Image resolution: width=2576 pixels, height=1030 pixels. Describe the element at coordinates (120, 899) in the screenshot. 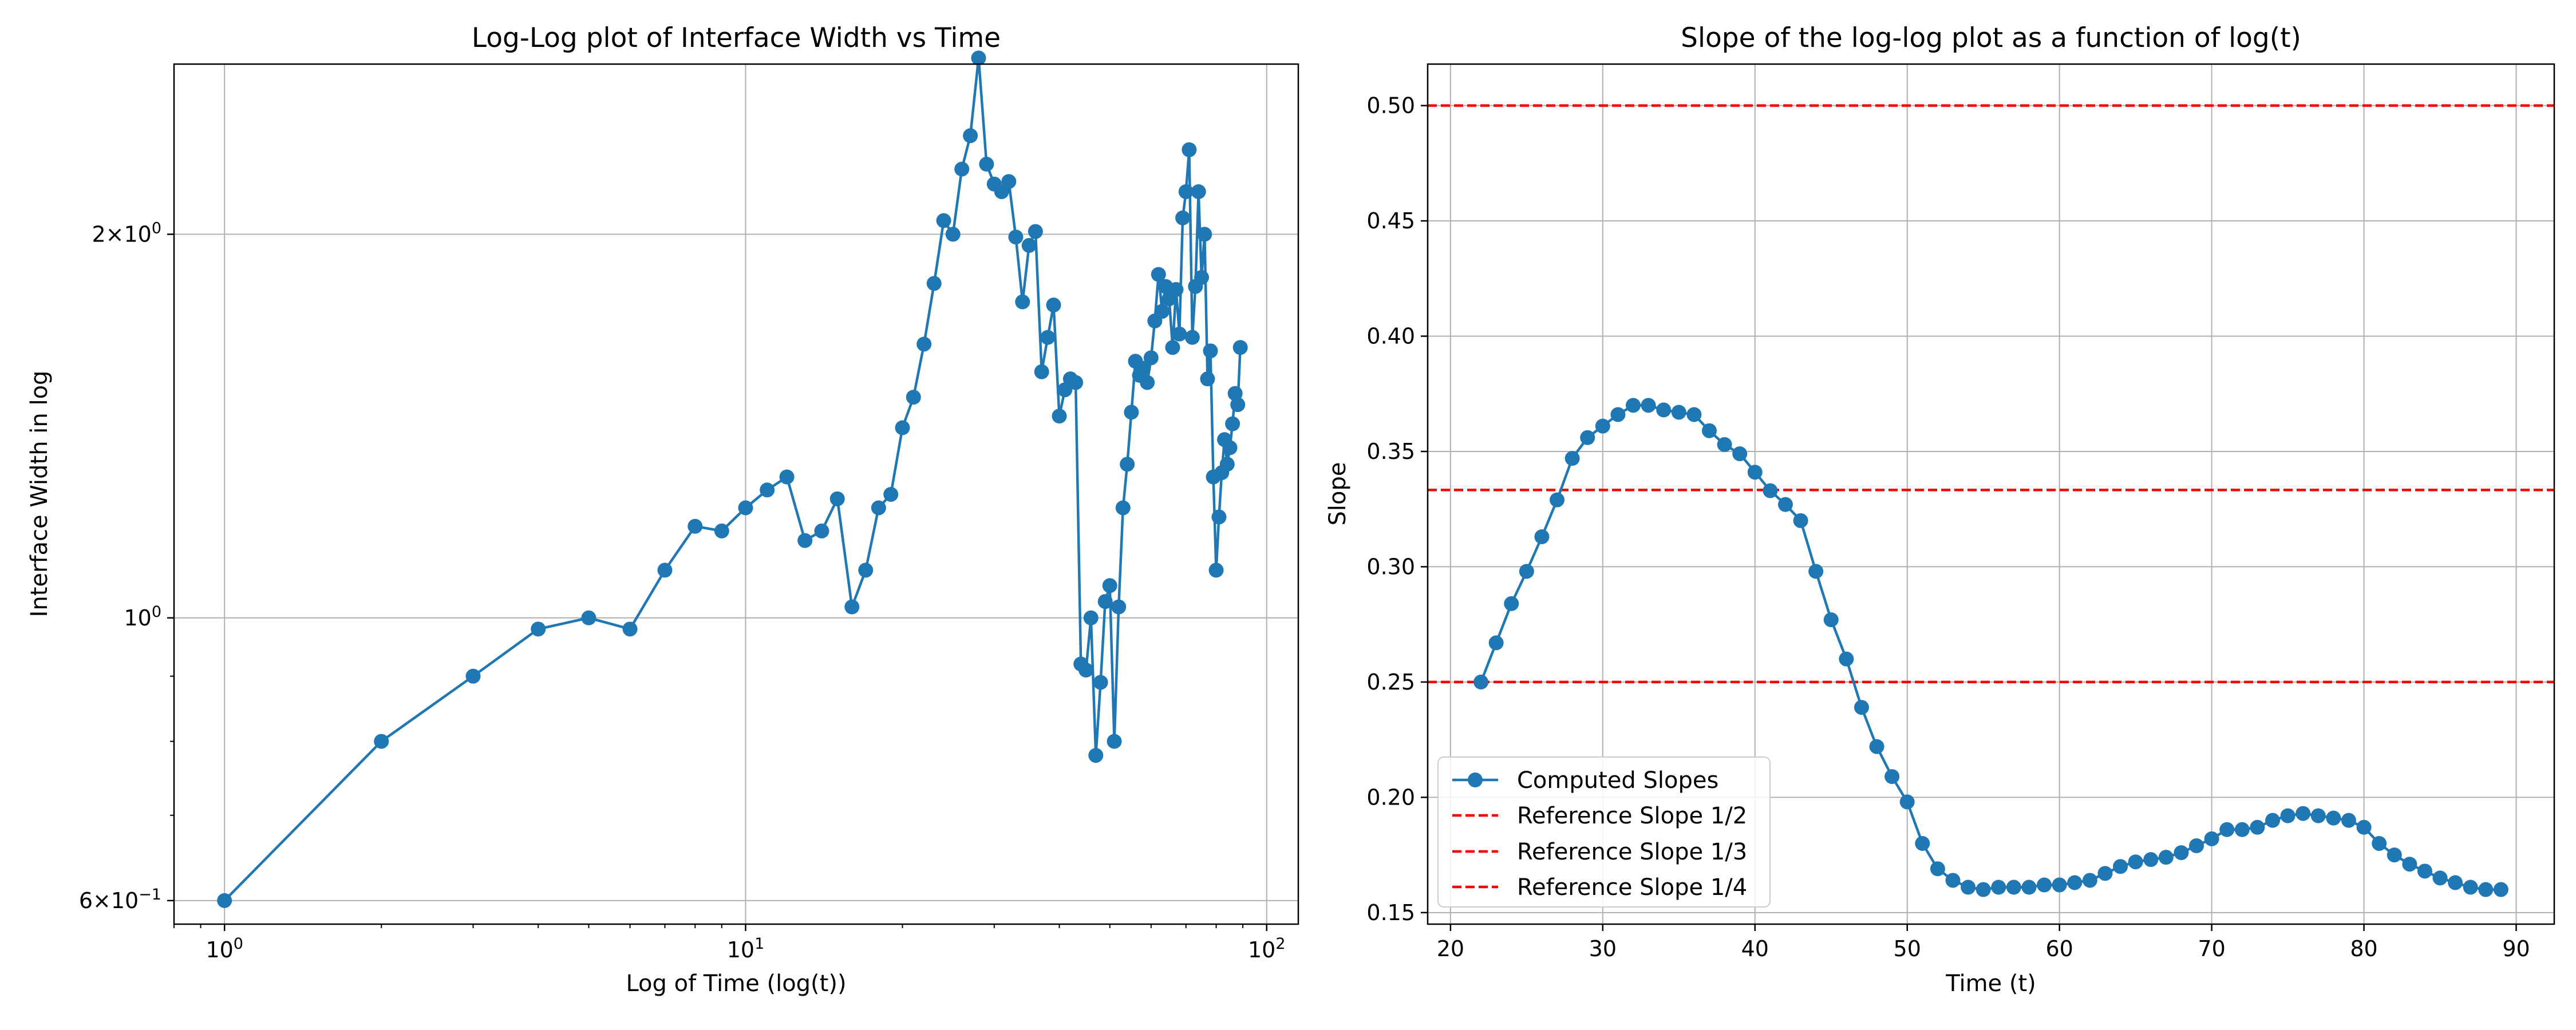

I see `left-y-tick-label: 6×10⁻¹` at that location.